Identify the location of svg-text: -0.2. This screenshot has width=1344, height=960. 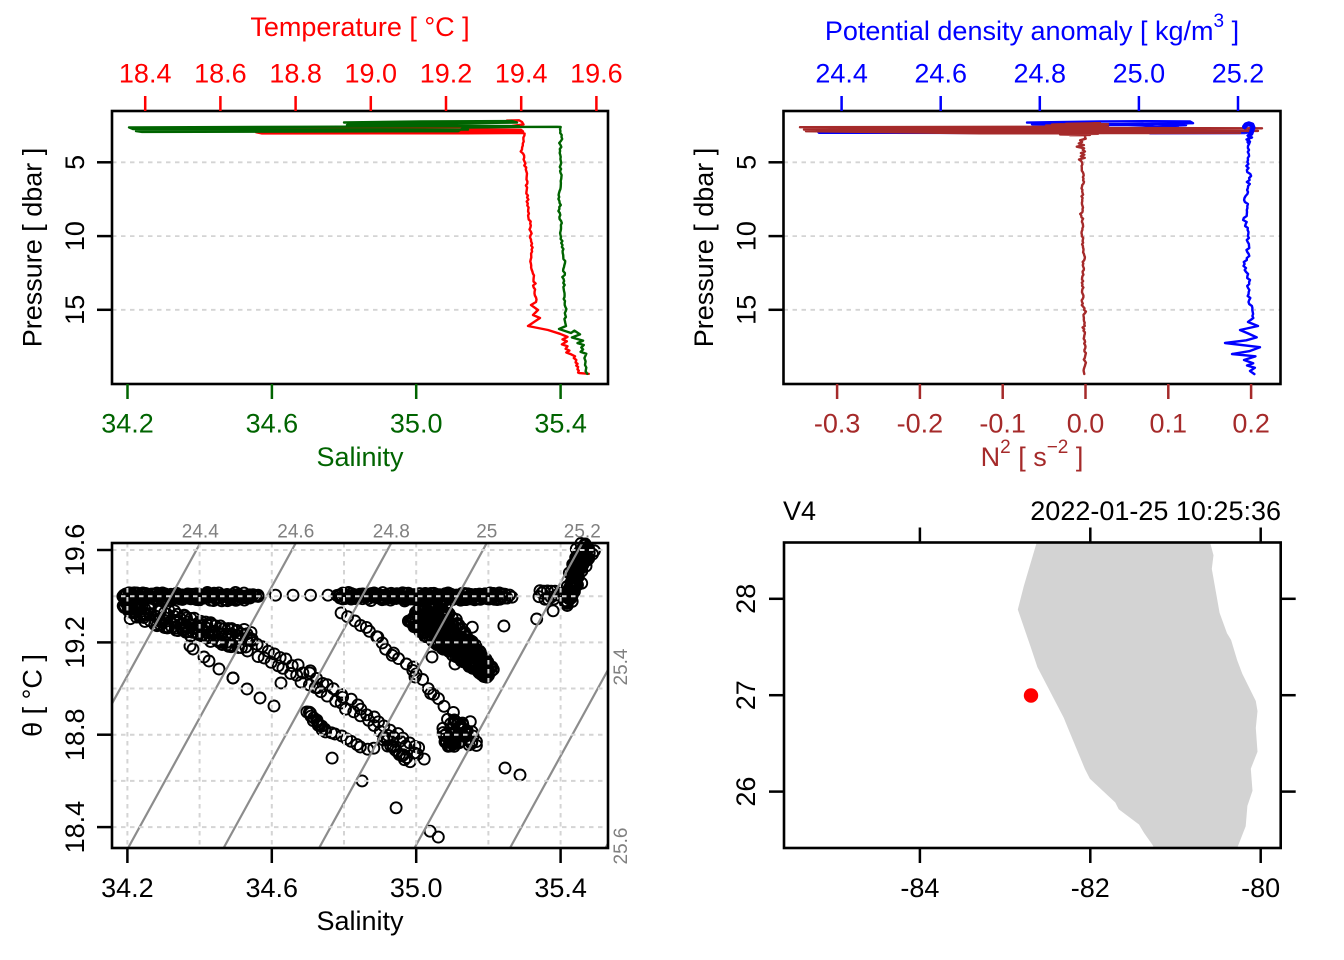
(920, 424).